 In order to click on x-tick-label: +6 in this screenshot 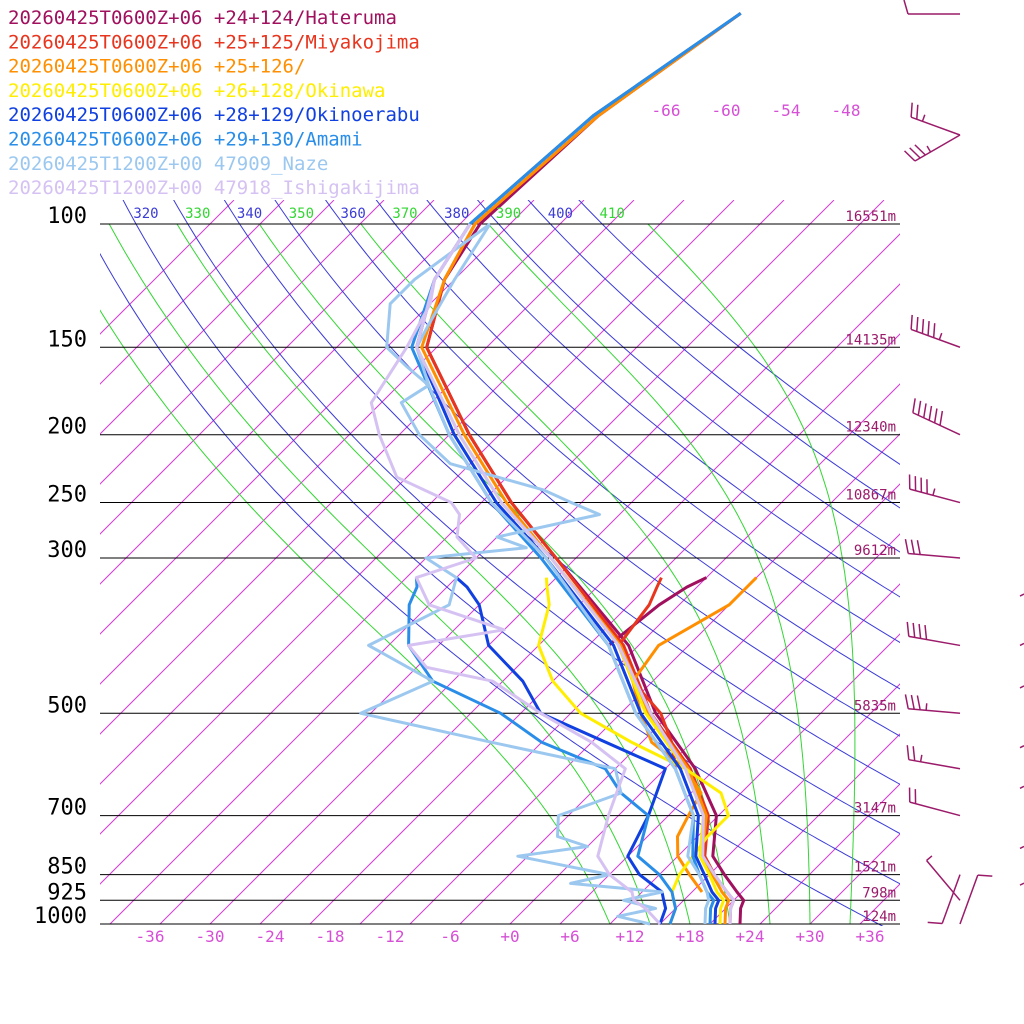, I will do `click(569, 936)`.